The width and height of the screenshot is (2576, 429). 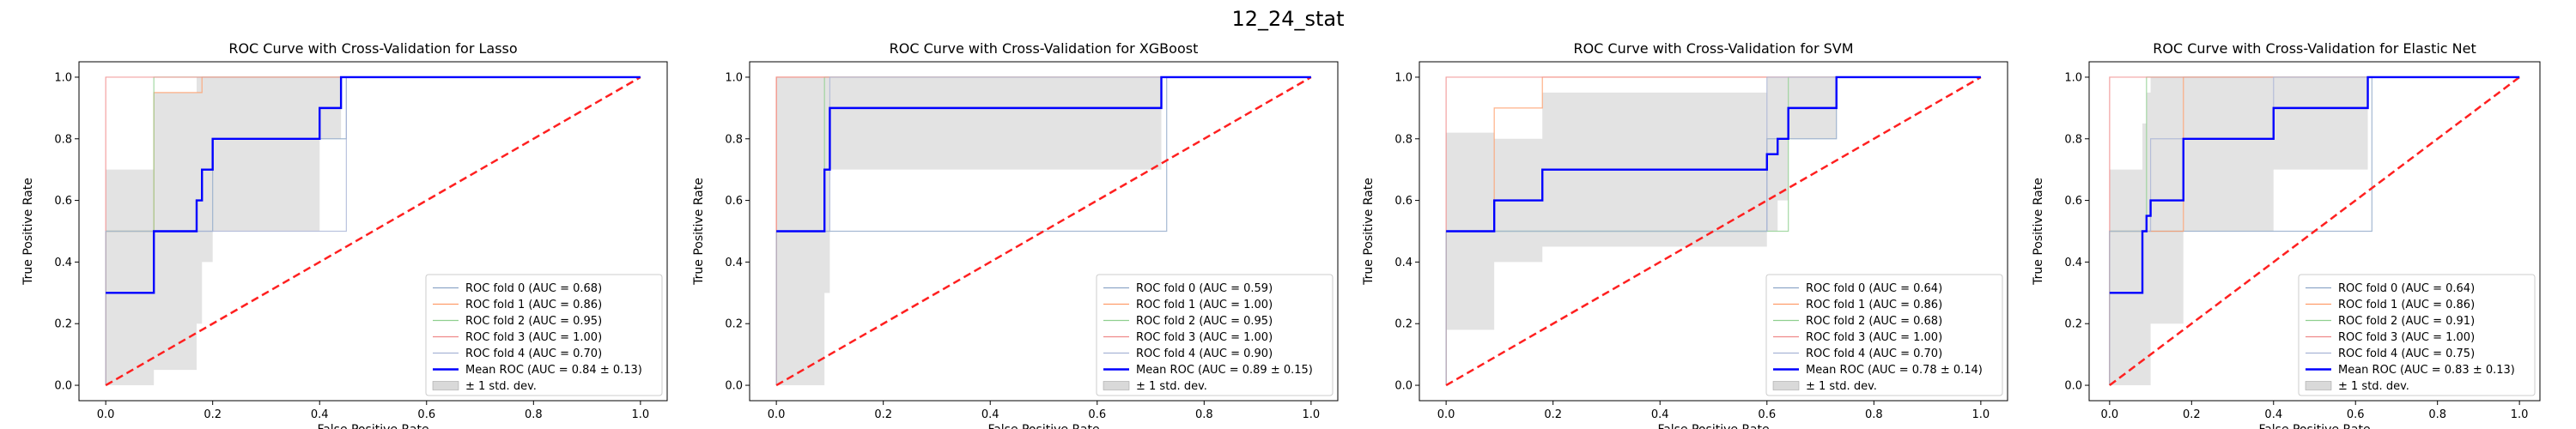 I want to click on legend-label: ROC fold 4 (AUC = 0.75), so click(x=2406, y=353).